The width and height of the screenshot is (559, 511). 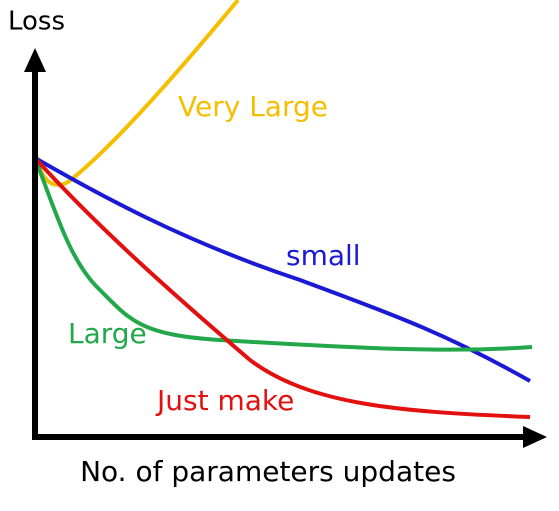 I want to click on x-axis-arrow, so click(x=535, y=437).